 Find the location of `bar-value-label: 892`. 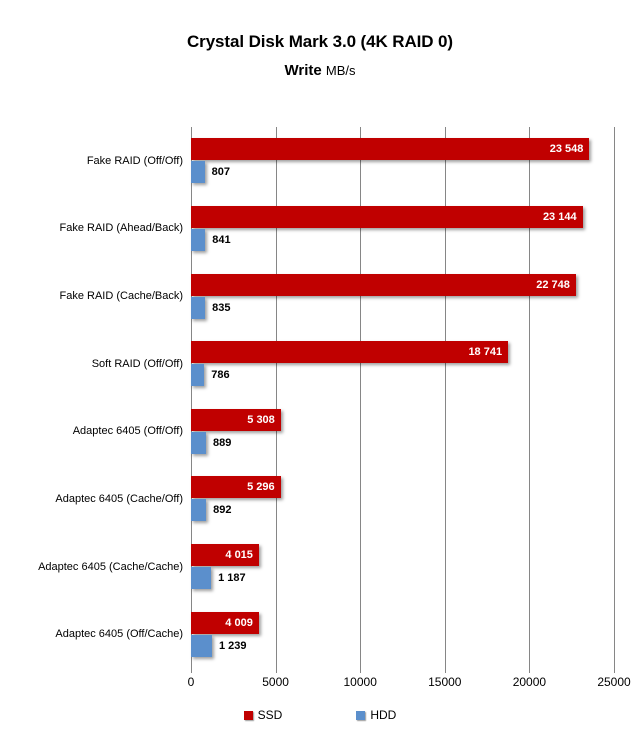

bar-value-label: 892 is located at coordinates (222, 510).